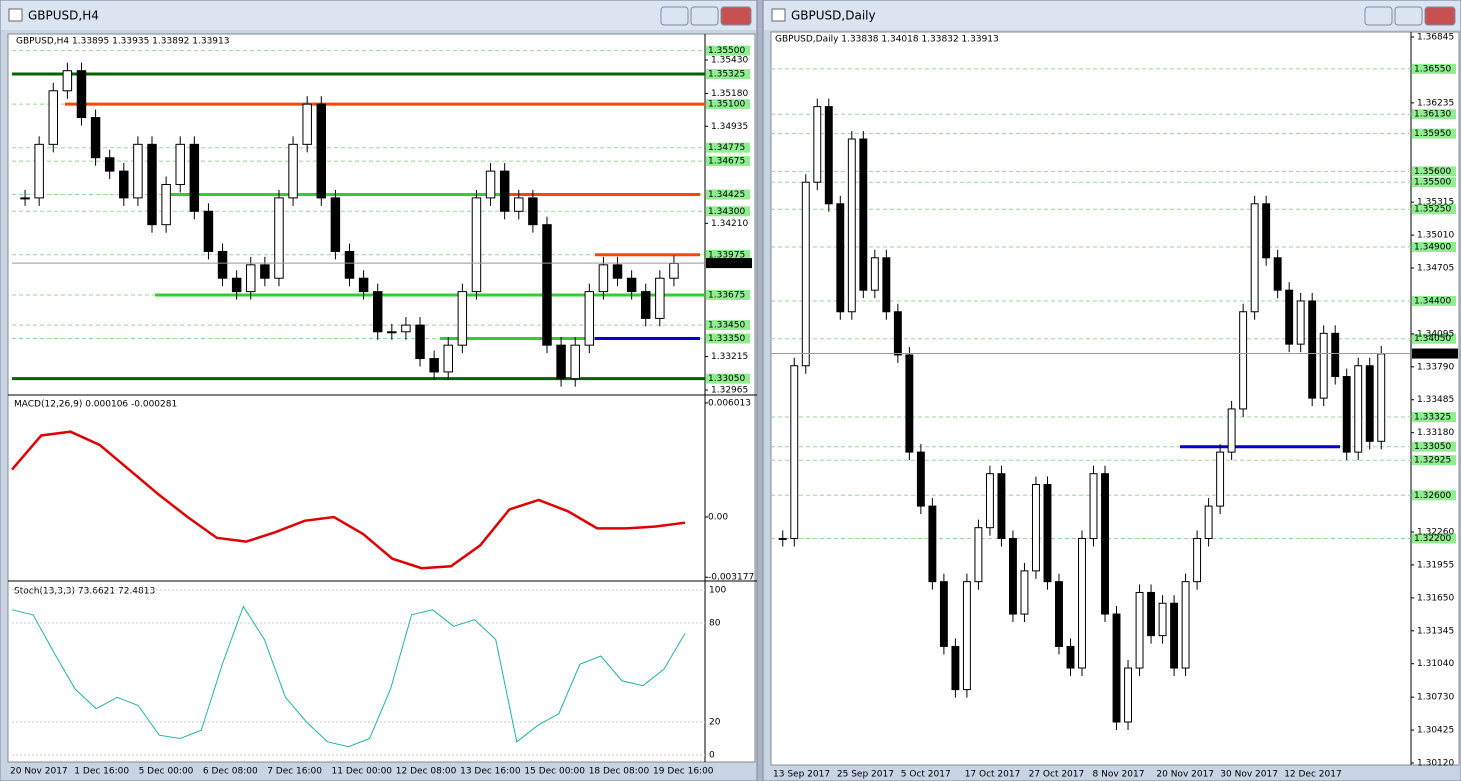 The image size is (1461, 781). I want to click on stoch-main, so click(348, 676).